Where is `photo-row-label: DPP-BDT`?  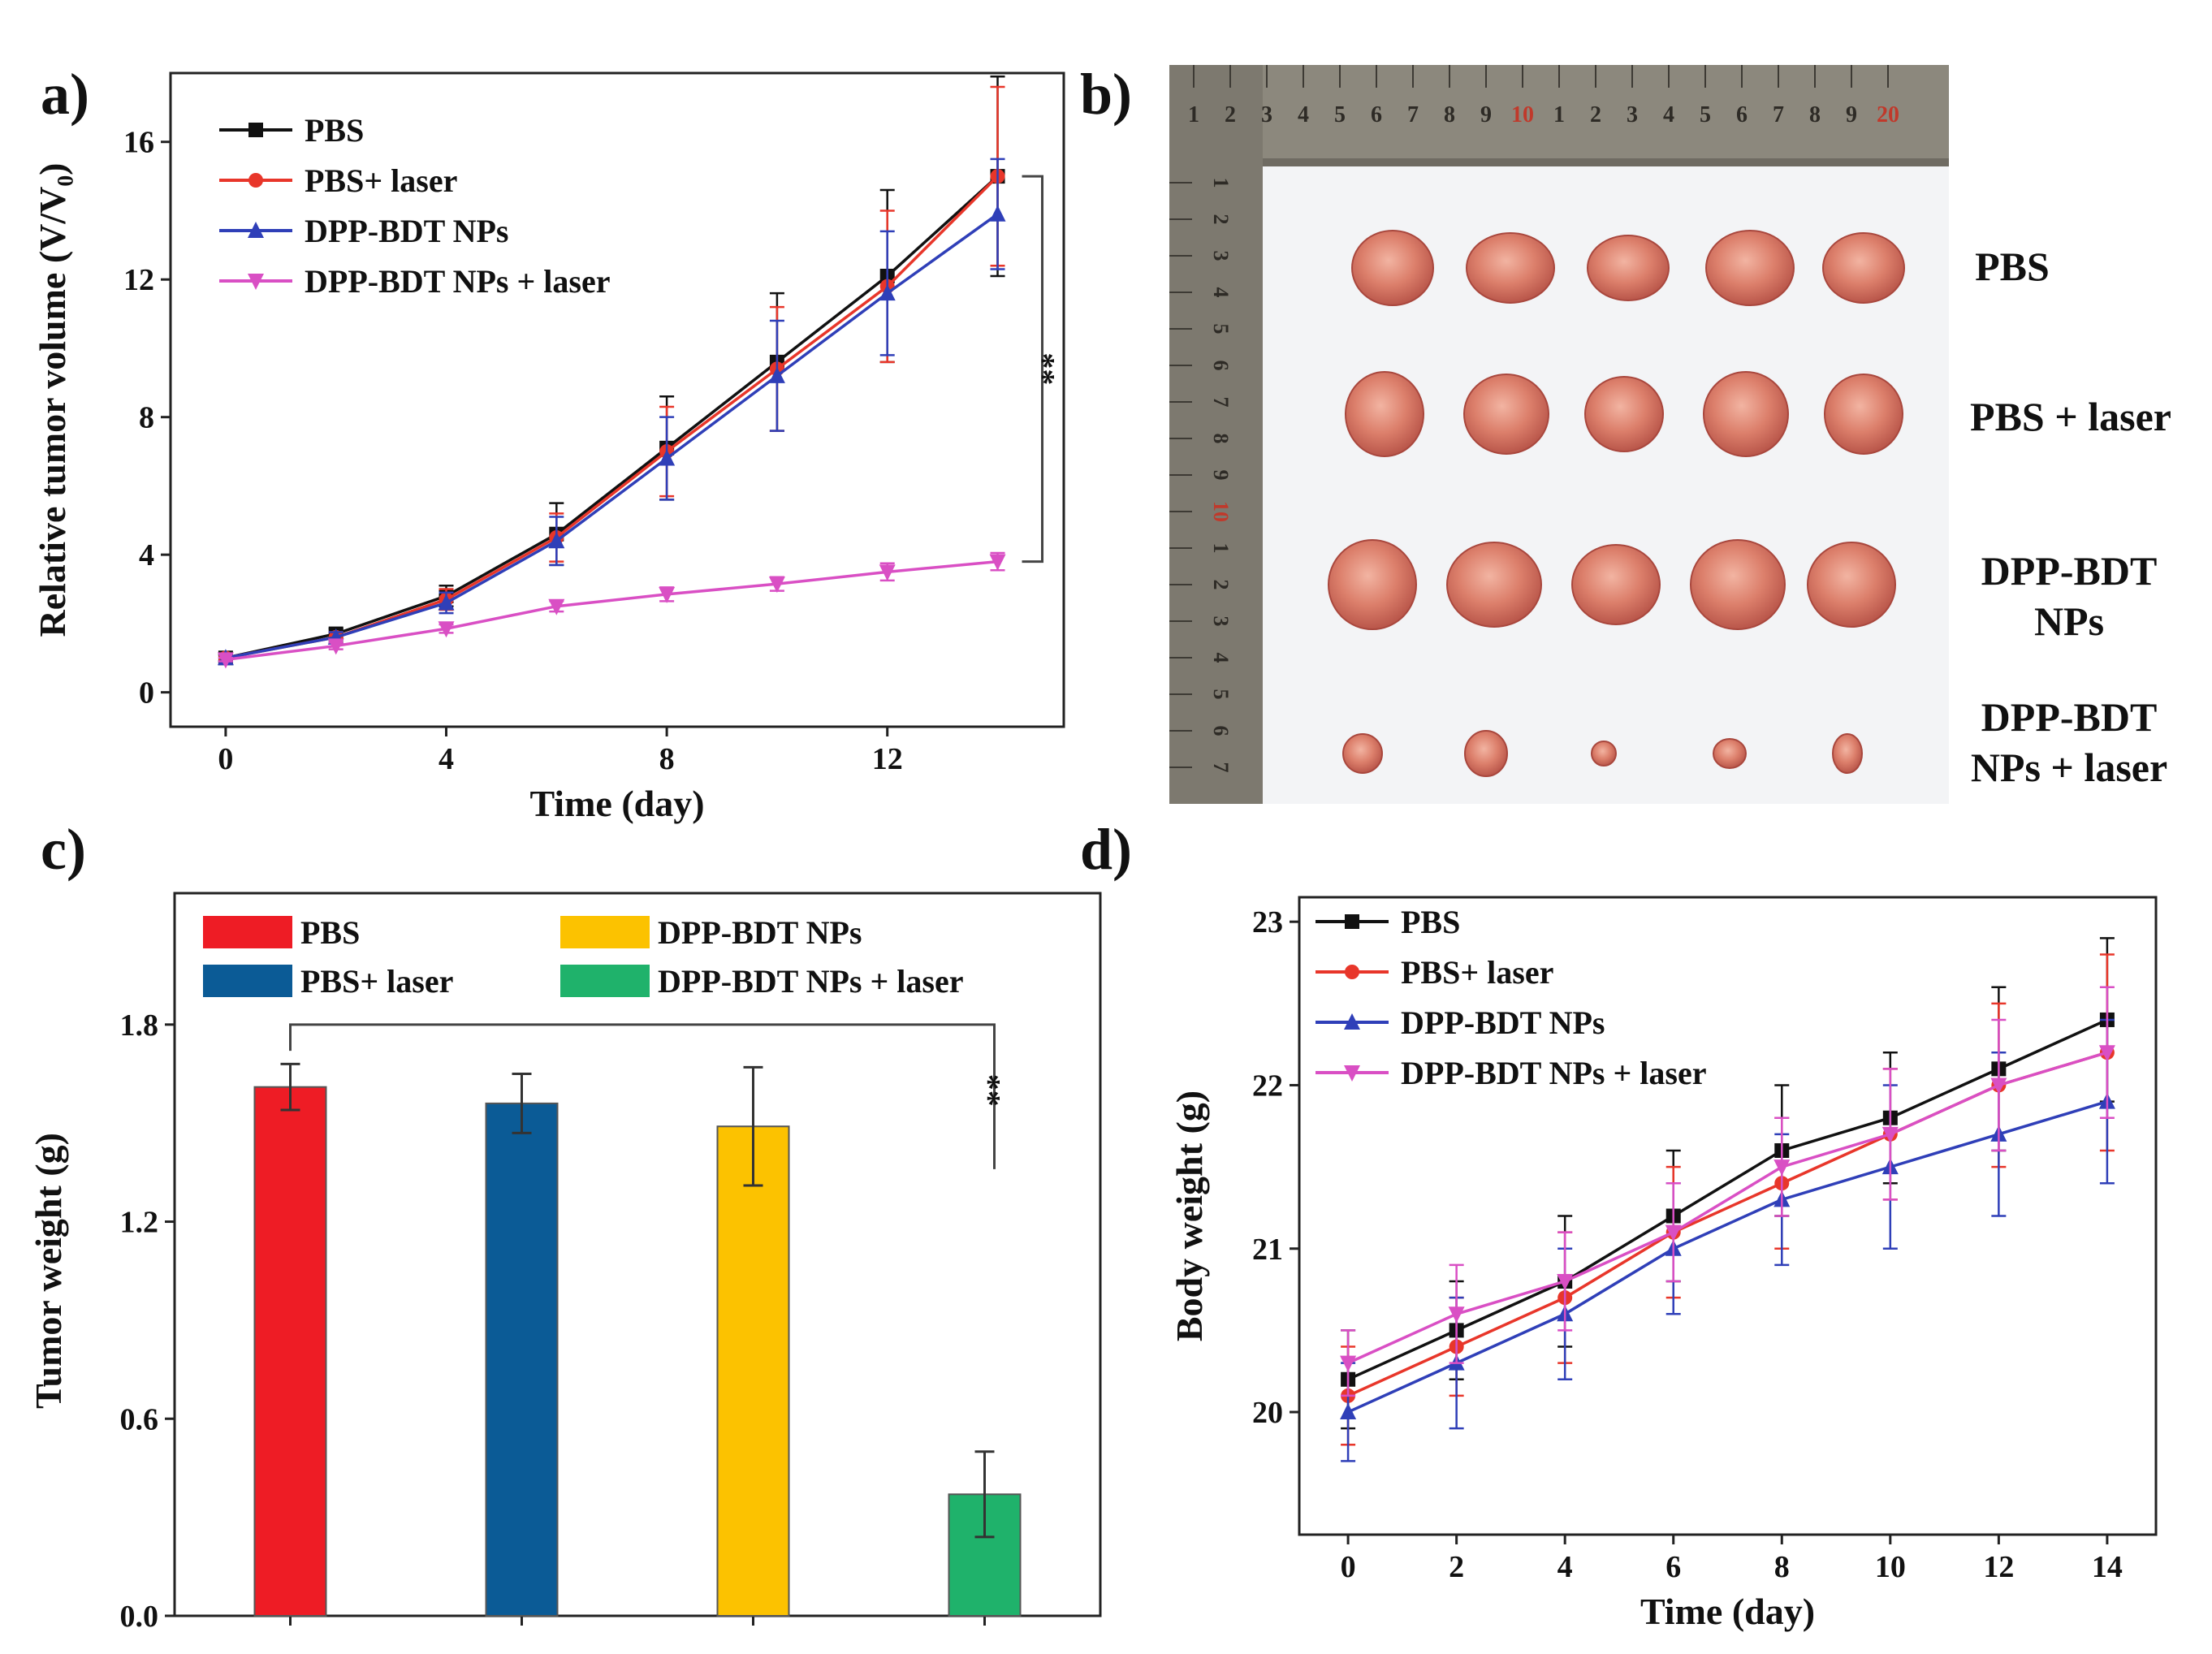
photo-row-label: DPP-BDT is located at coordinates (2069, 571).